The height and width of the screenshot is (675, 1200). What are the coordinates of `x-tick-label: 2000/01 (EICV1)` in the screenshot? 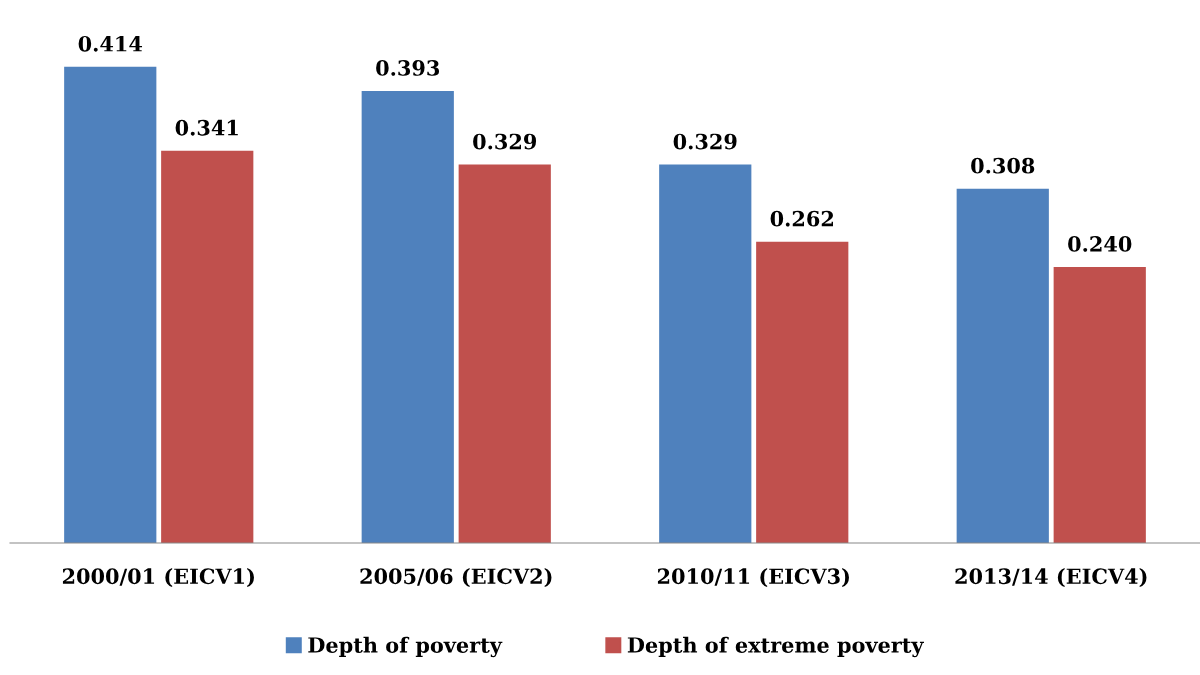 It's located at (158, 578).